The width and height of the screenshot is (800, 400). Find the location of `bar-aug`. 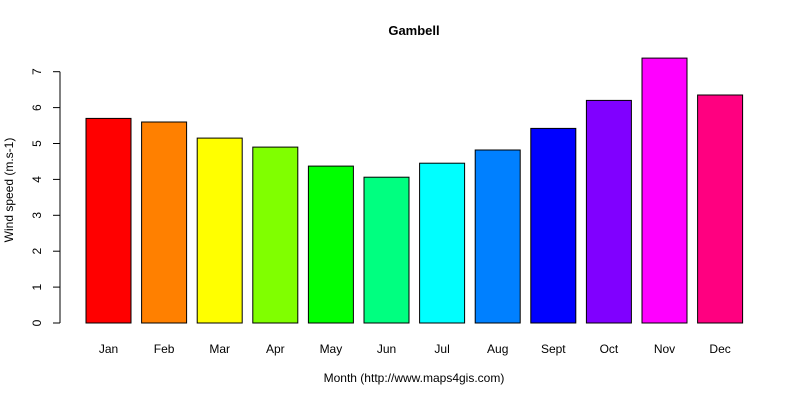

bar-aug is located at coordinates (497, 236).